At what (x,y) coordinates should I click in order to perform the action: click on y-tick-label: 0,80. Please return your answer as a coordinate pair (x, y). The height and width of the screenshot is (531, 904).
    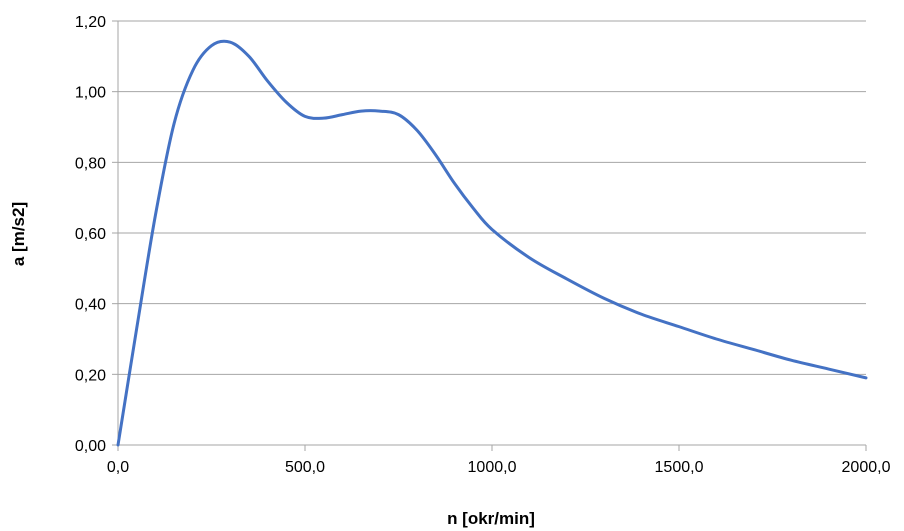
    Looking at the image, I should click on (90, 163).